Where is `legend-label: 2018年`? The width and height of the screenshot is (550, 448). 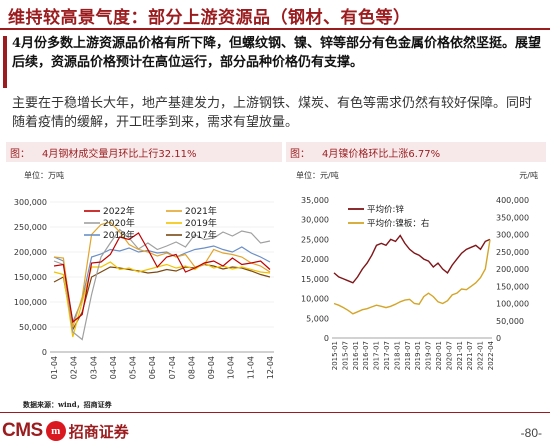
legend-label: 2018年 is located at coordinates (119, 235).